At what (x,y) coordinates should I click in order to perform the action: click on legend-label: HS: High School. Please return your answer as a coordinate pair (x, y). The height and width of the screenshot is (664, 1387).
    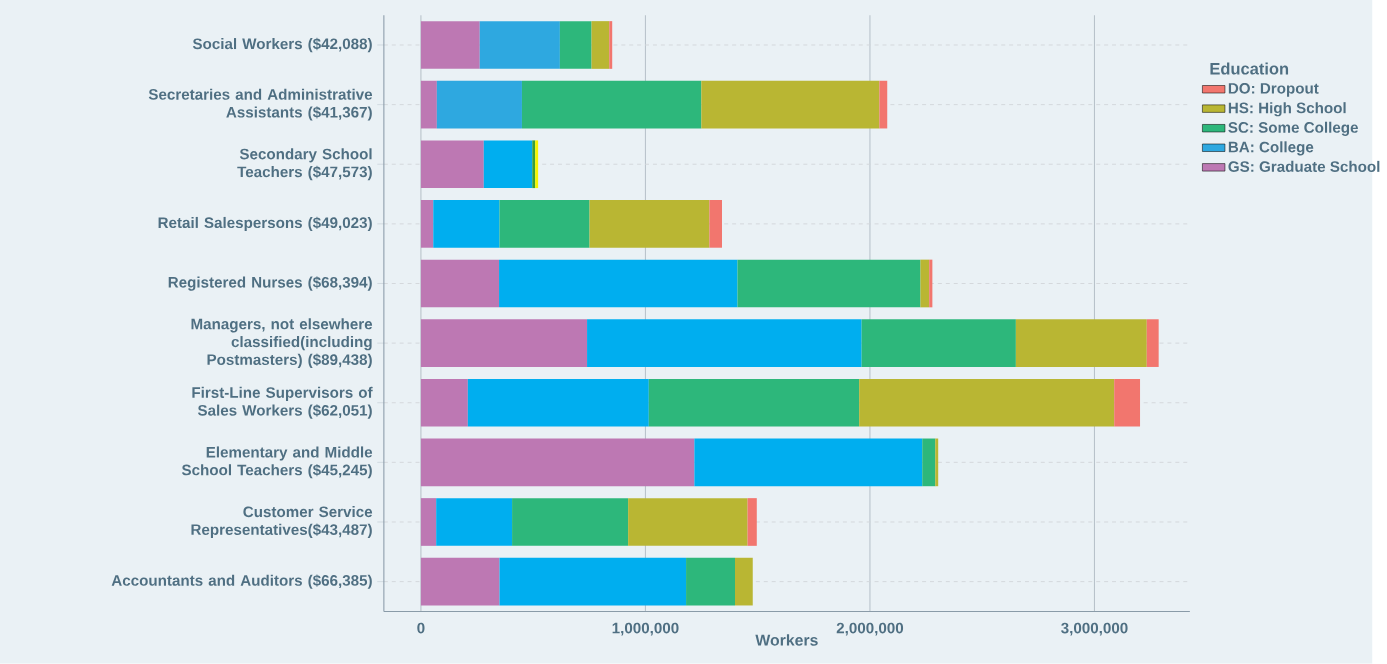
    Looking at the image, I should click on (1287, 109).